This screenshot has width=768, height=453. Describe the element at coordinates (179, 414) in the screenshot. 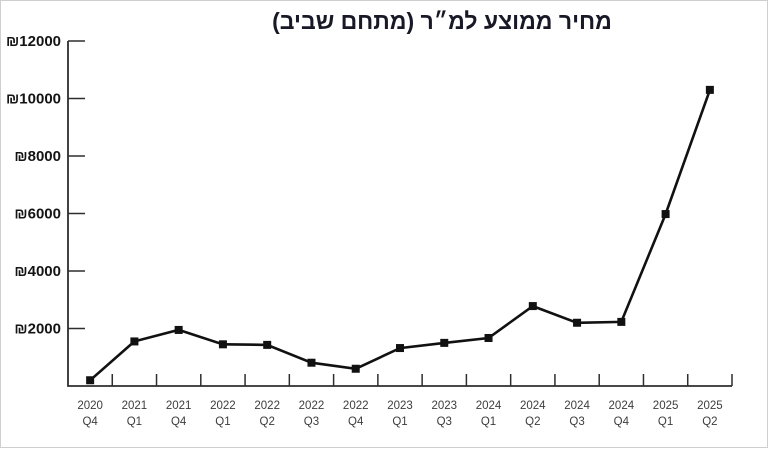

I see `x-axis-label: 2021 Q4` at that location.